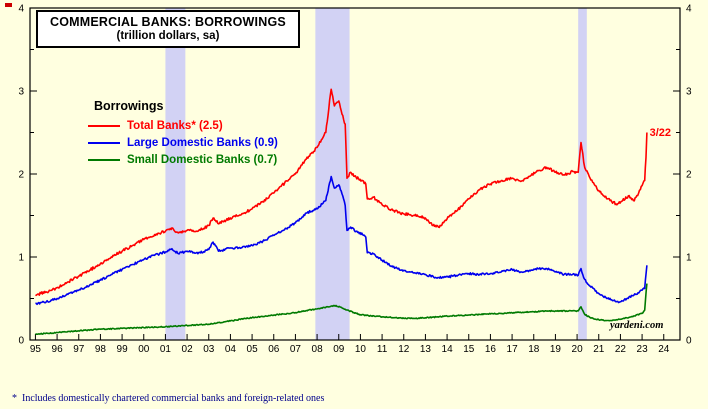  I want to click on tick-label: 04, so click(231, 349).